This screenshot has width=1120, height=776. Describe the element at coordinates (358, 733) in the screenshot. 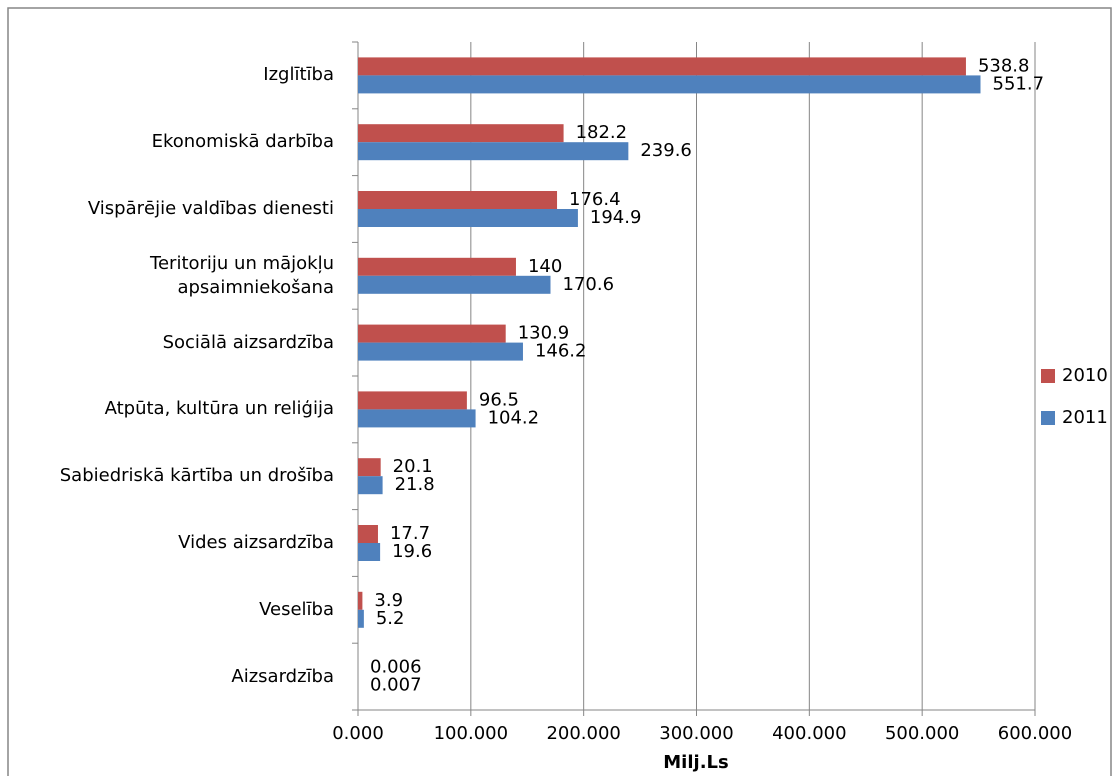

I see `x-tick-label: 0.000` at that location.